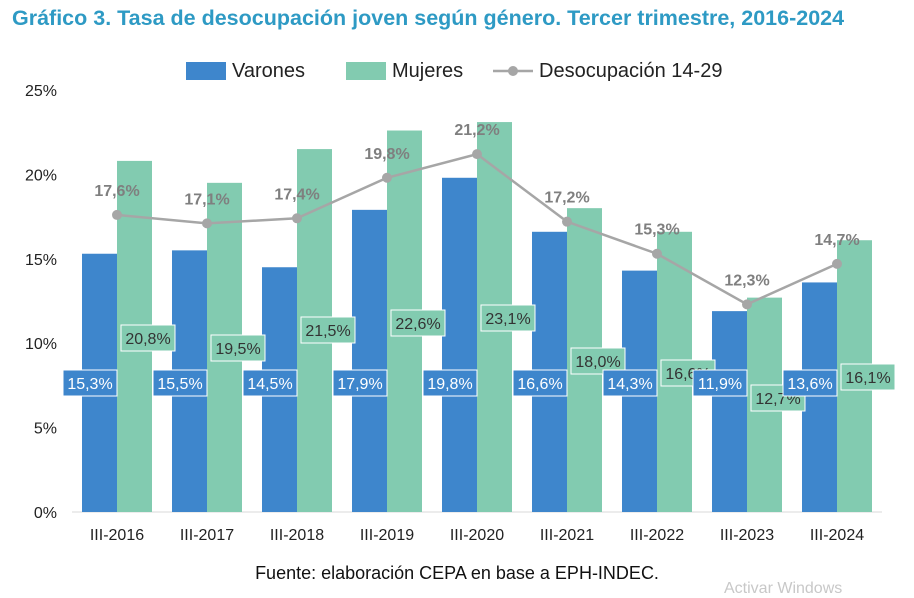 The width and height of the screenshot is (914, 598). Describe the element at coordinates (597, 362) in the screenshot. I see `data-label-mujeres: 18,0%` at that location.